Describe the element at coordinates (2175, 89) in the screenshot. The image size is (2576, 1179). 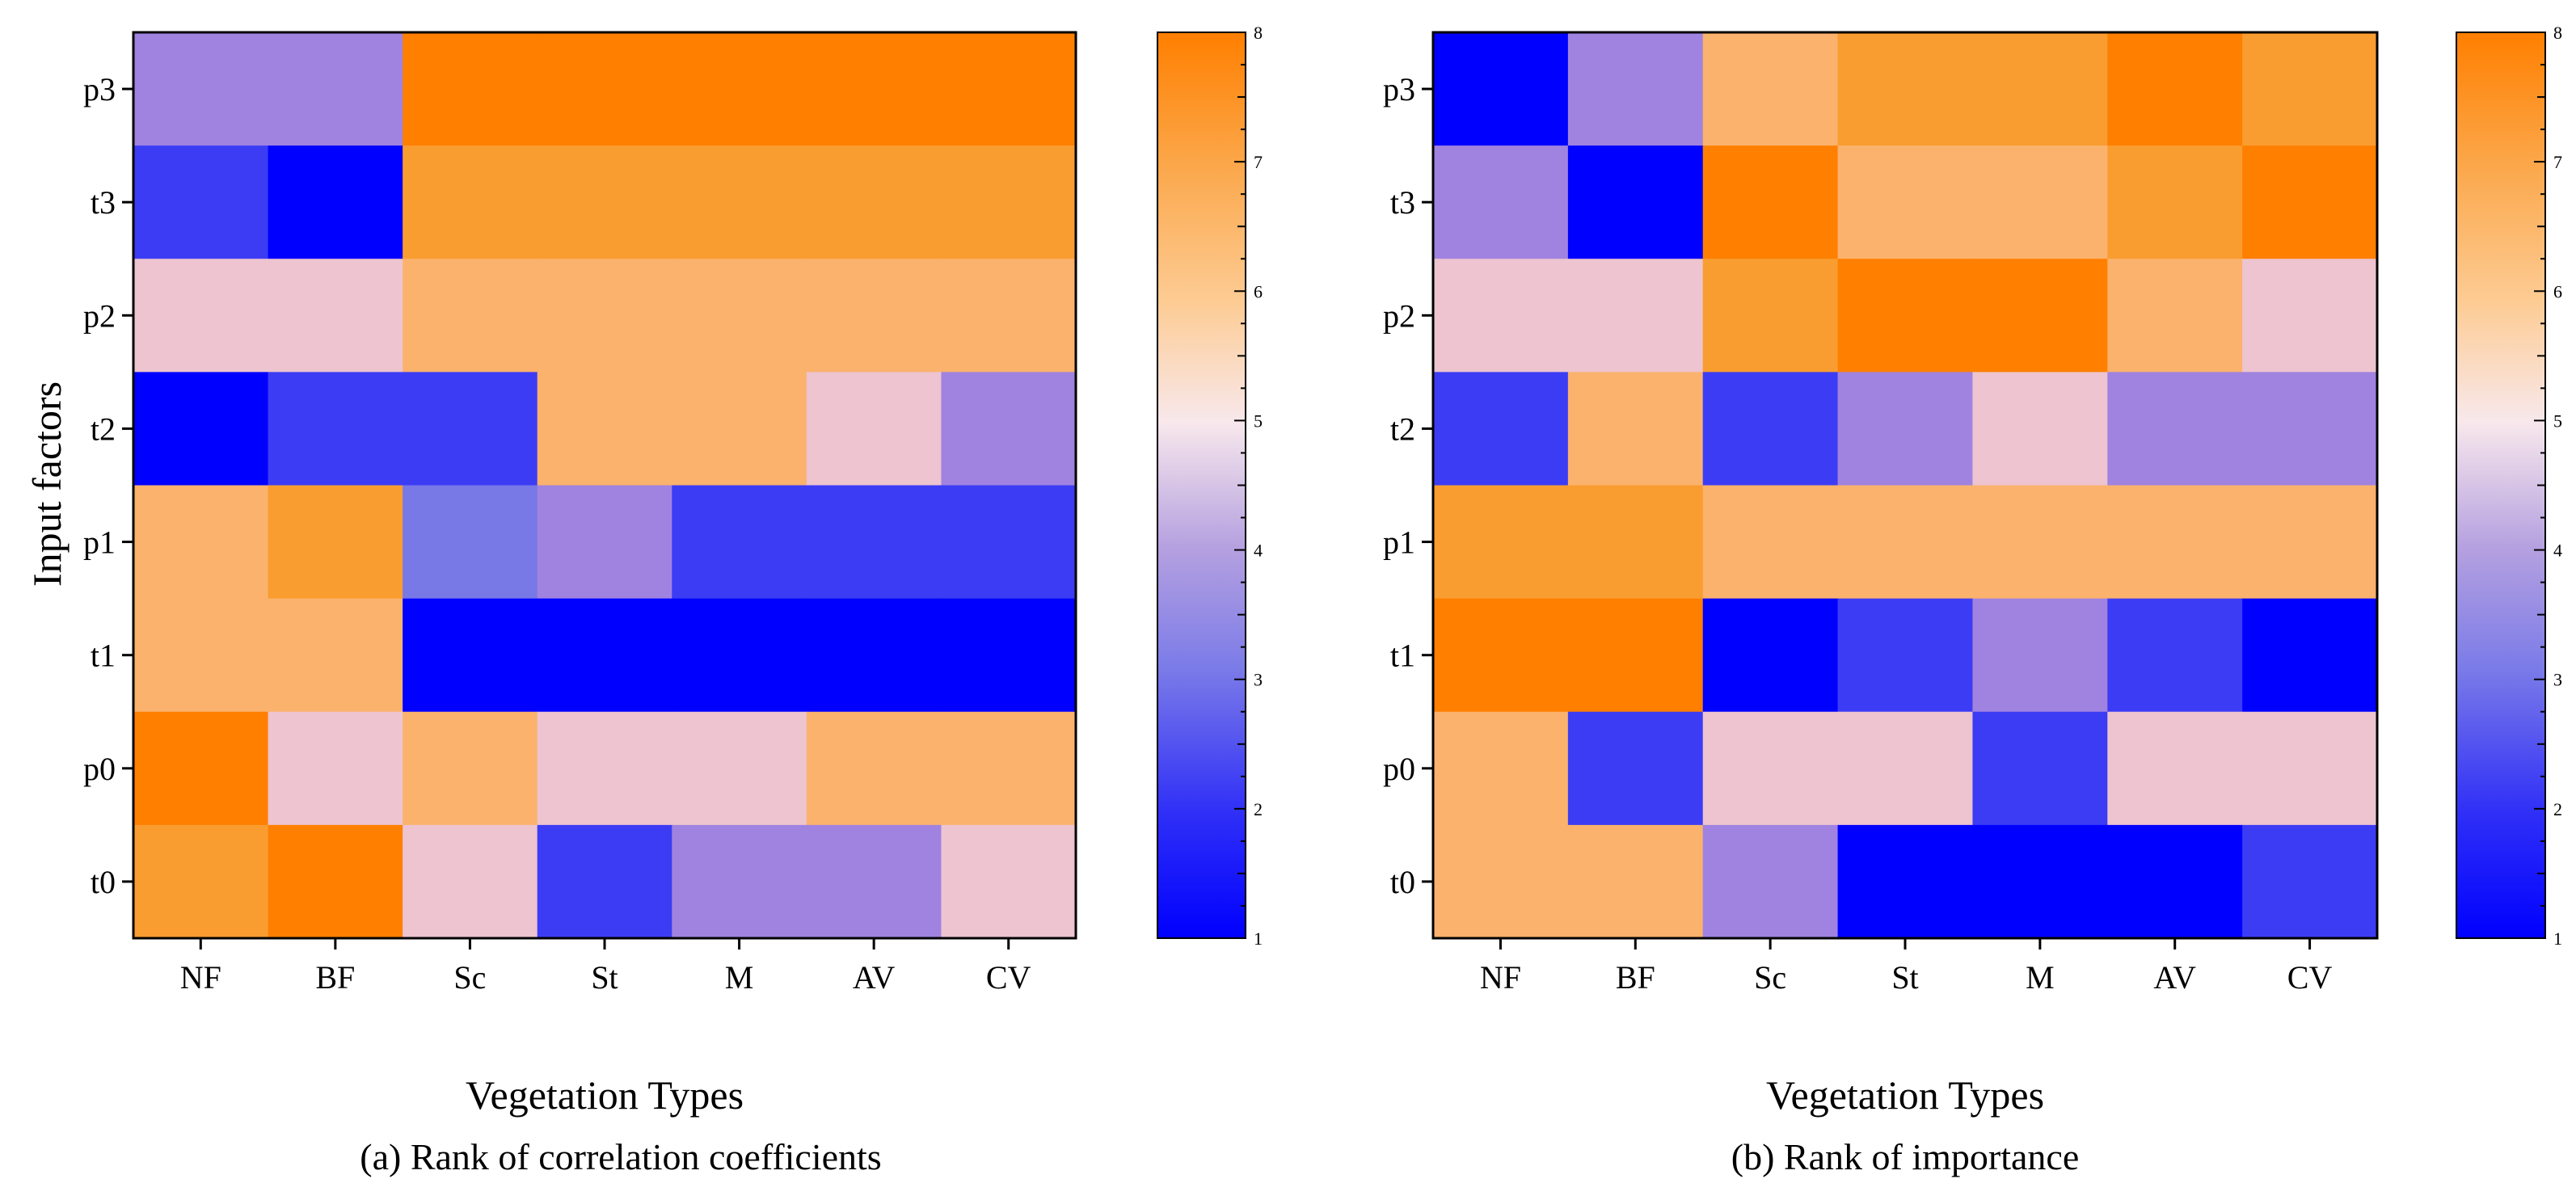
I see `heatmap-b-cell-p3-AV` at that location.